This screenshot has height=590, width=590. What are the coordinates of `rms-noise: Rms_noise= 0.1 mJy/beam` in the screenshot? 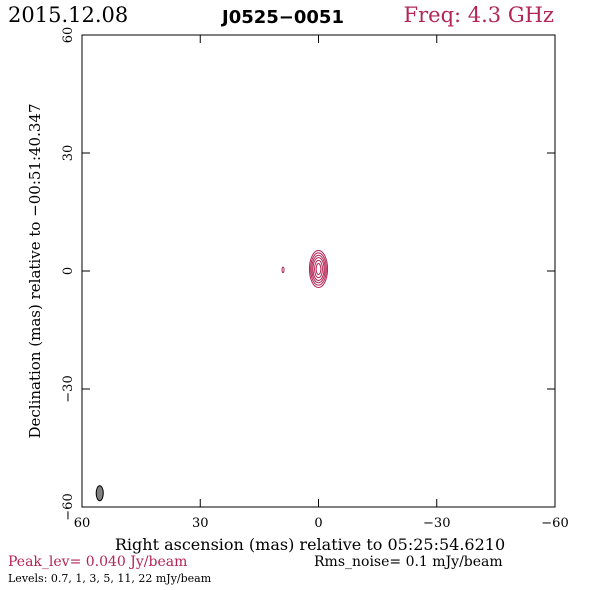 It's located at (408, 562).